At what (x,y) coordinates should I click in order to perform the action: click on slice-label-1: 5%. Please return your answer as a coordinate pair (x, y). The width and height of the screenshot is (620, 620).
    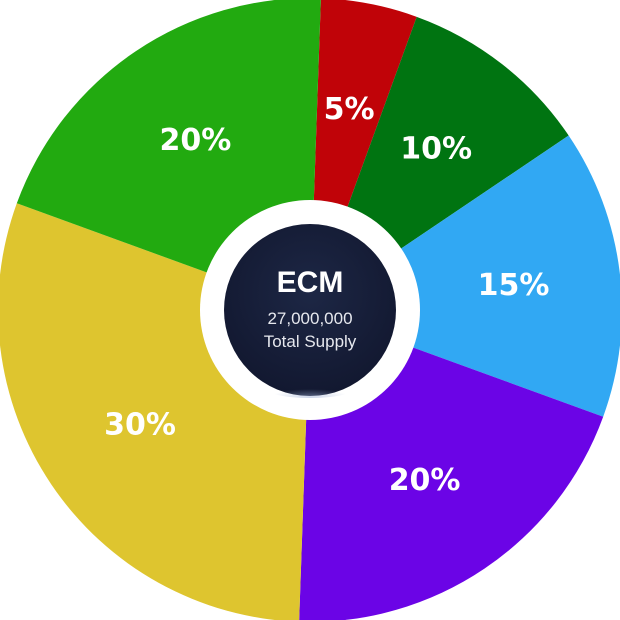
    Looking at the image, I should click on (349, 109).